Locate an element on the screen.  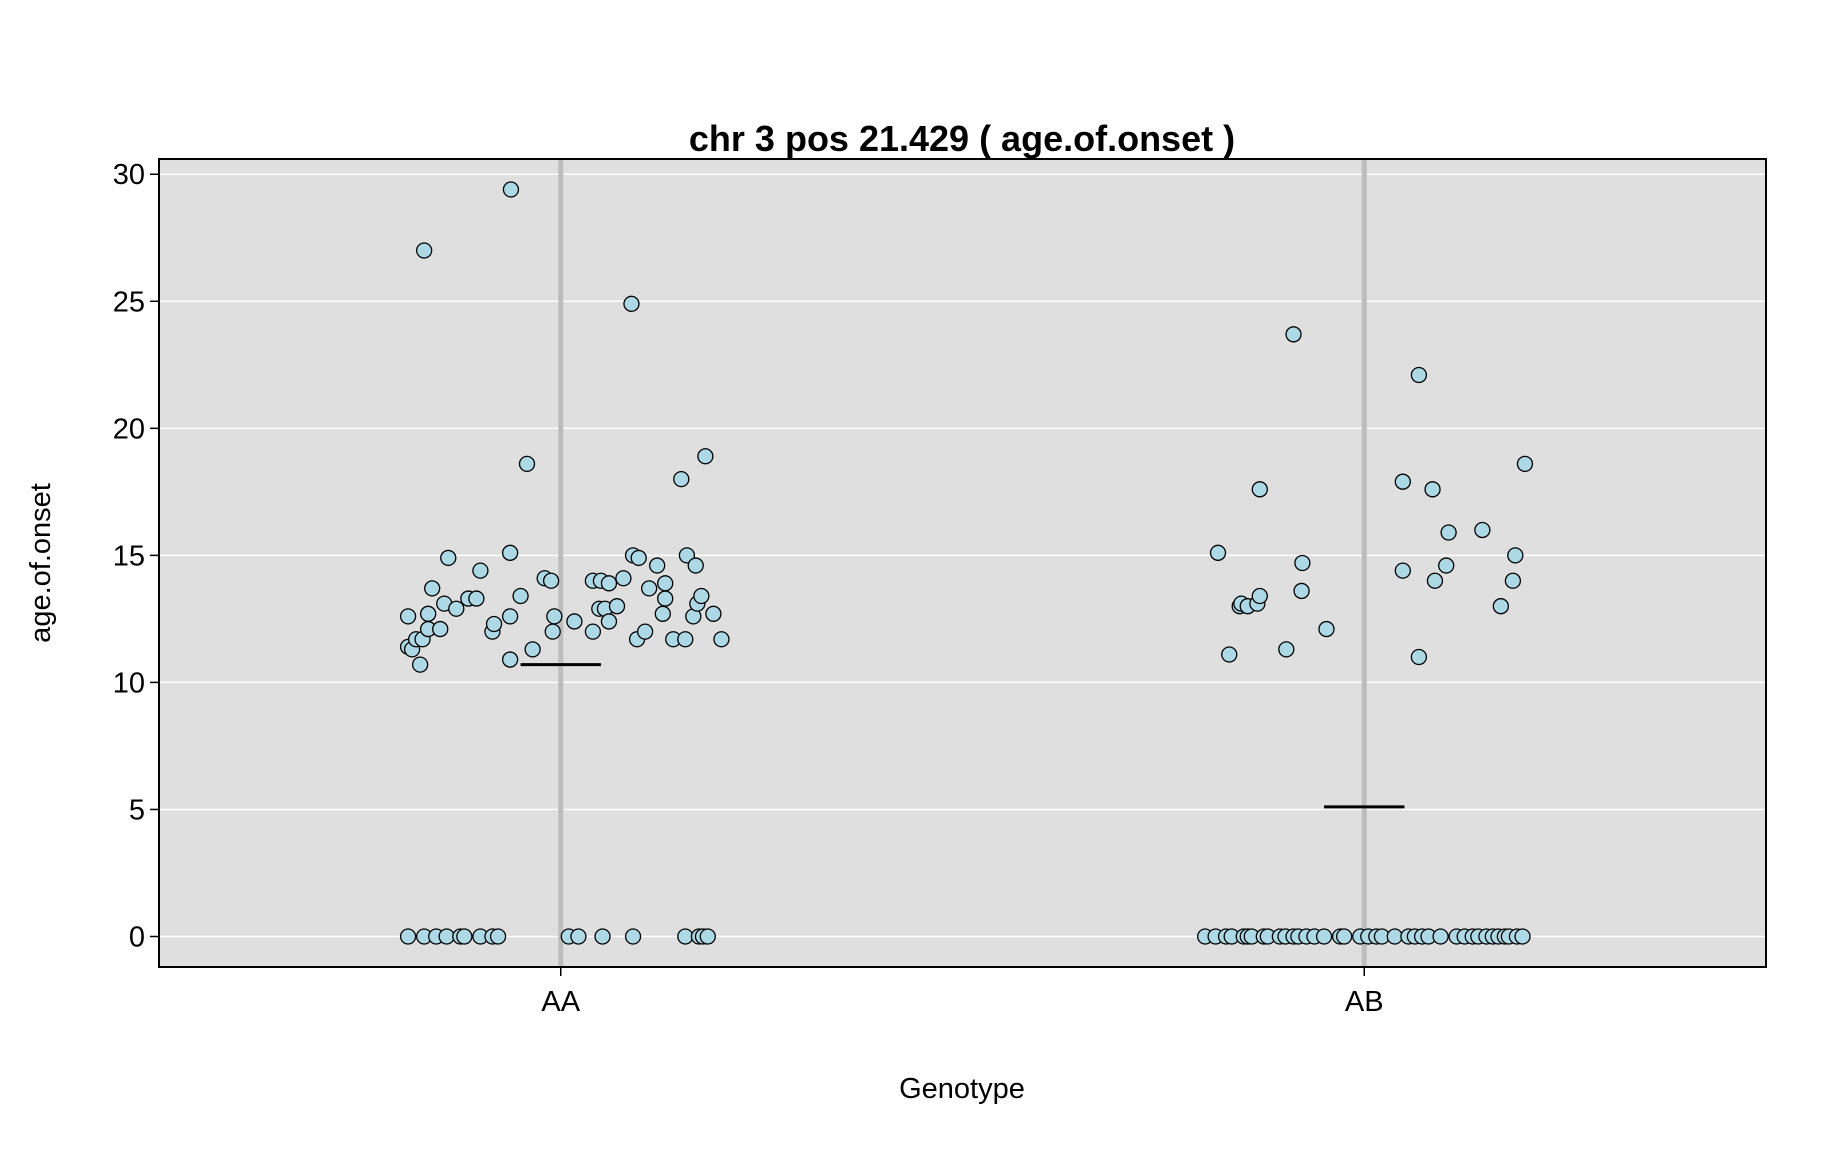
y-tick-label-10: 10 is located at coordinates (129, 683).